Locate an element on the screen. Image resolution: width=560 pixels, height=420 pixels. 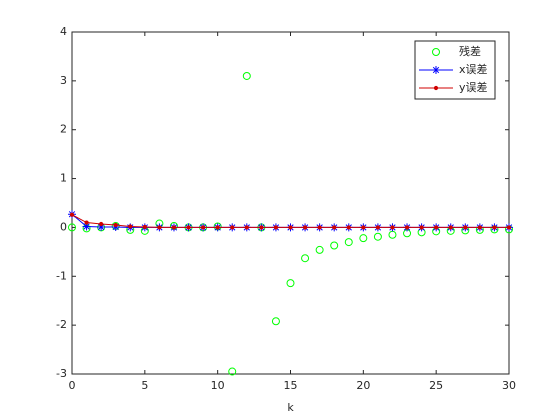
y-tick-label: 2 is located at coordinates (63, 129).